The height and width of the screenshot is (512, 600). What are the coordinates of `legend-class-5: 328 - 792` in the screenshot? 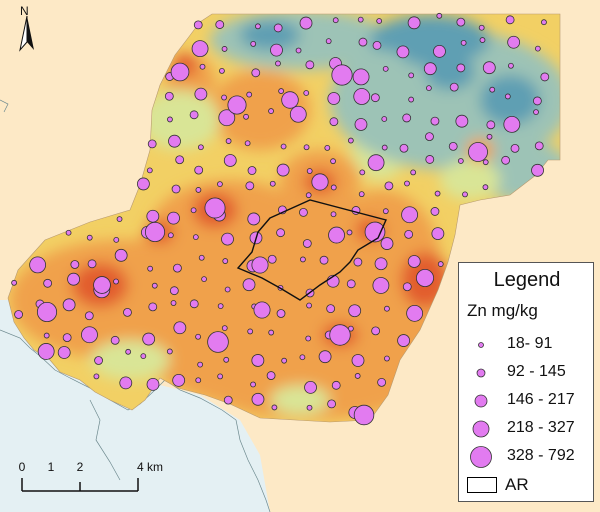 It's located at (527, 457).